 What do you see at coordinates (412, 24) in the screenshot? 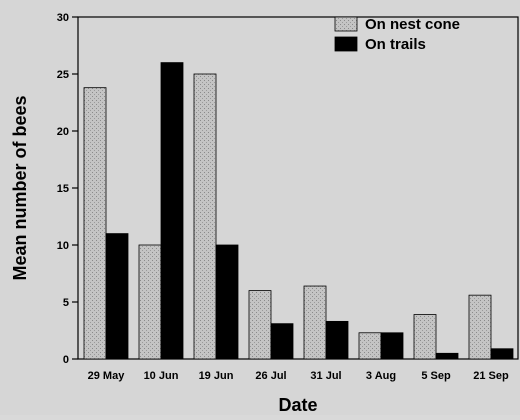
I see `legend-label-nest-cone: On nest cone` at bounding box center [412, 24].